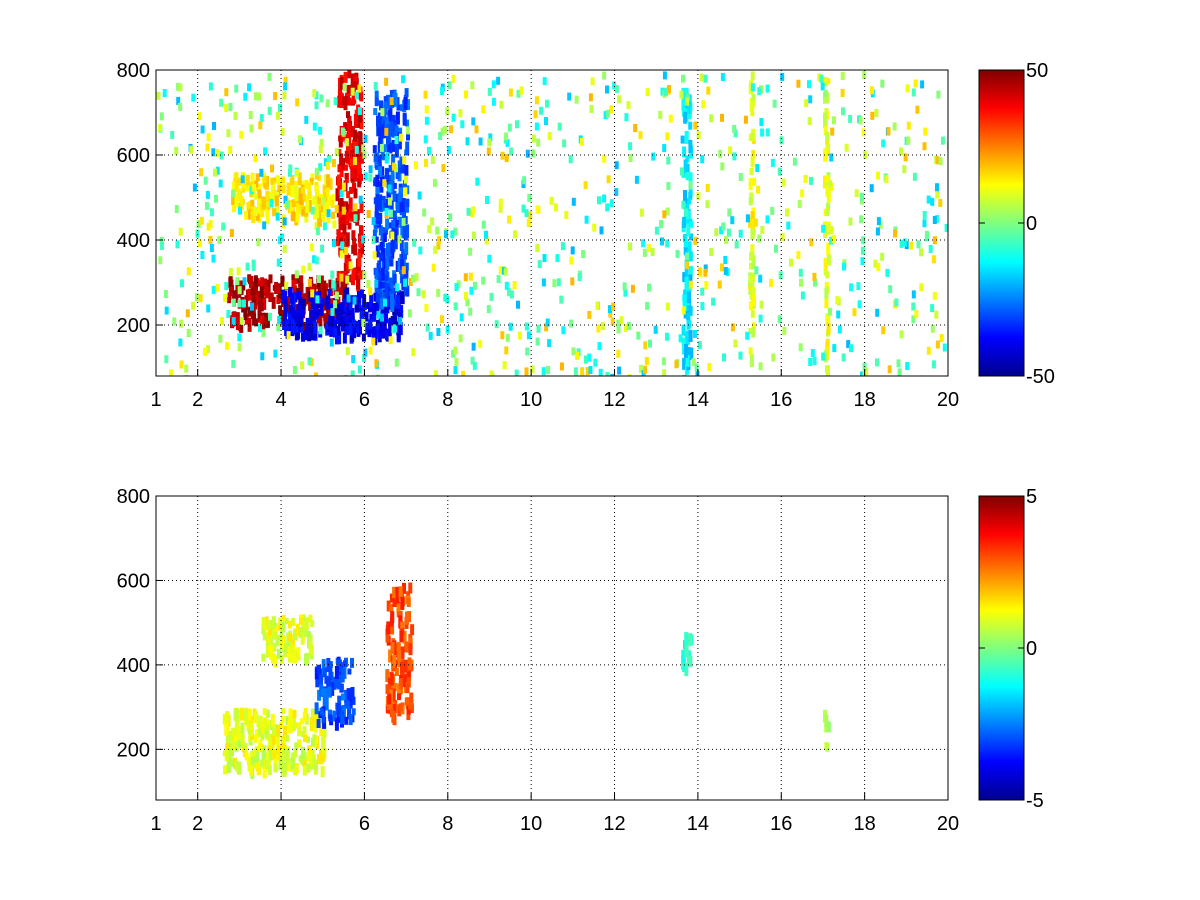 This screenshot has width=1200, height=900. I want to click on x-tick-label: 6, so click(364, 400).